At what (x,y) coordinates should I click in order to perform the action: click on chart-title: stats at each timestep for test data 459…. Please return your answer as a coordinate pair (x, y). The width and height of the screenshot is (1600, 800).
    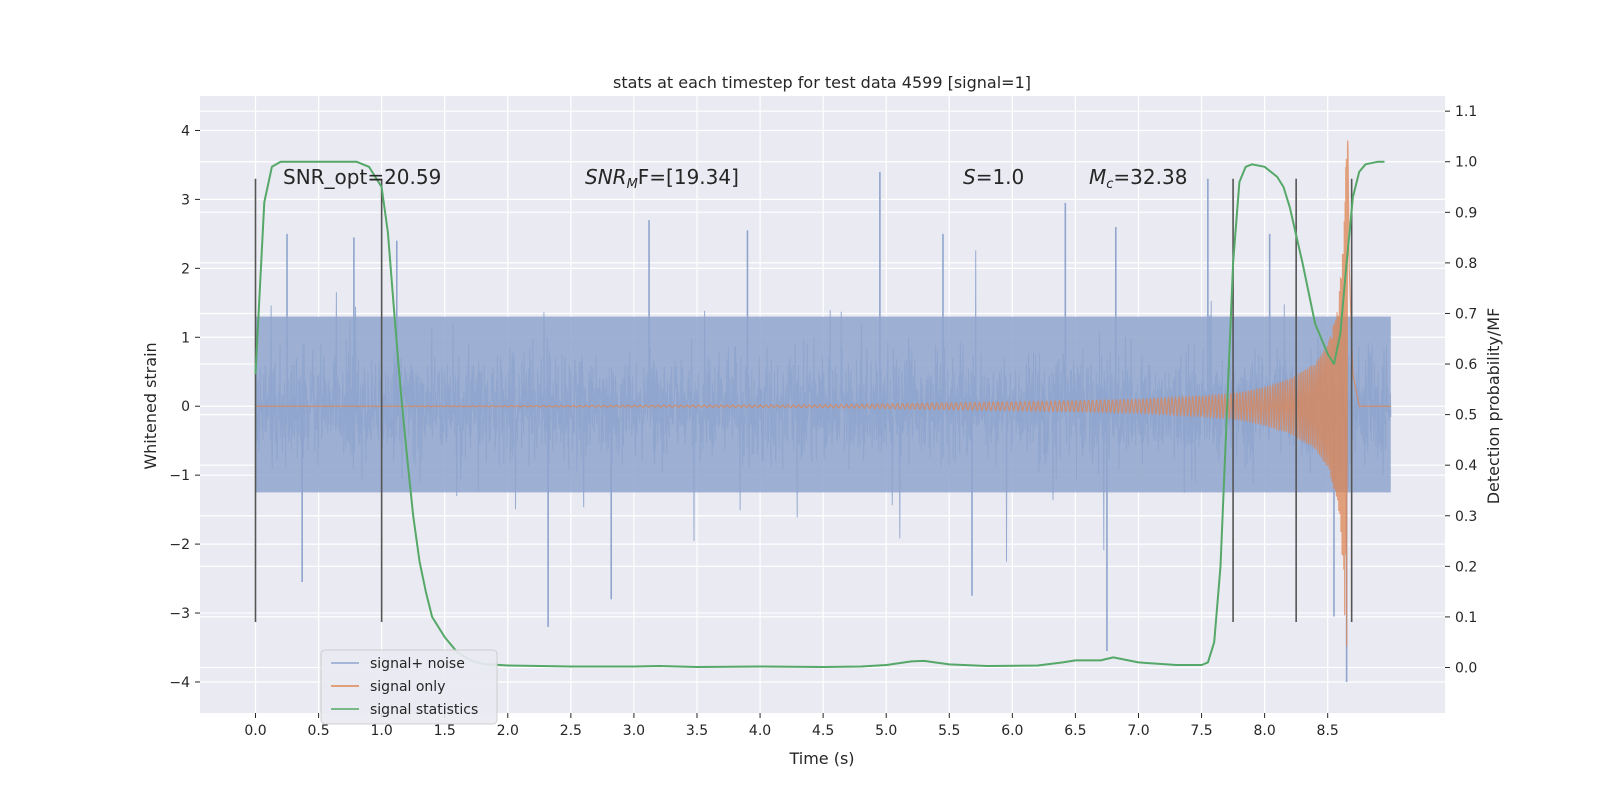
    Looking at the image, I should click on (822, 82).